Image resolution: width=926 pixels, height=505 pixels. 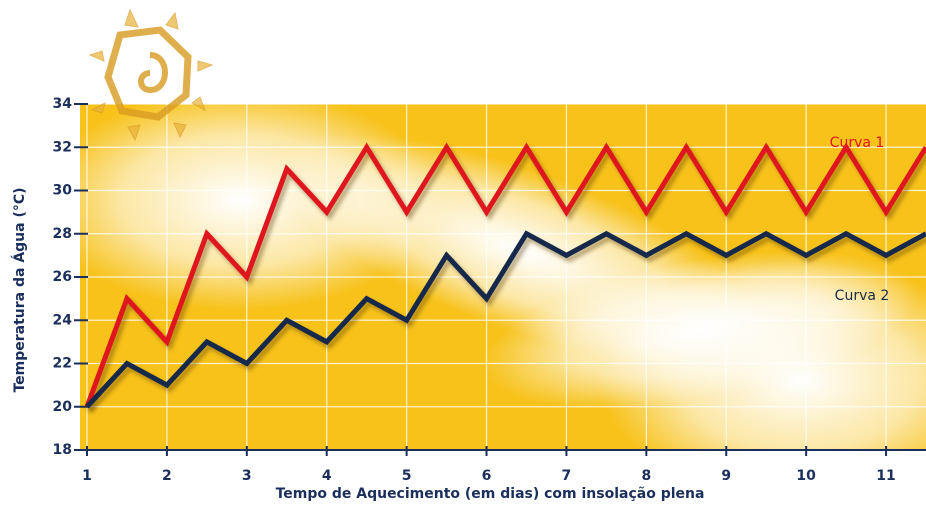 I want to click on sun-icon, so click(x=151, y=75).